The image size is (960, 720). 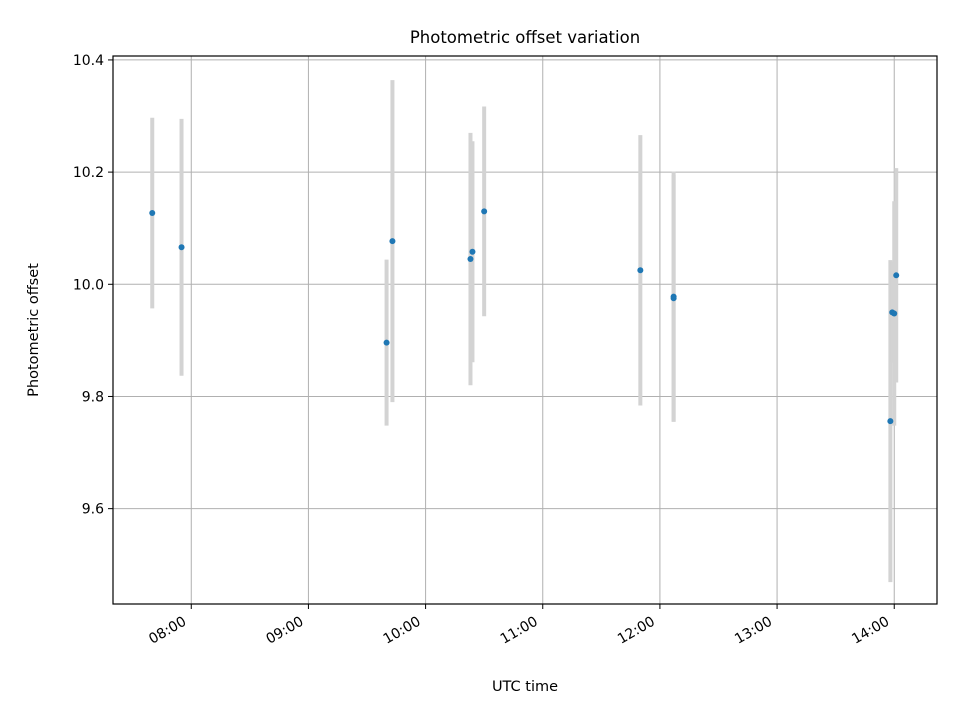 What do you see at coordinates (34, 330) in the screenshot?
I see `y-axis-label: Photometric offset` at bounding box center [34, 330].